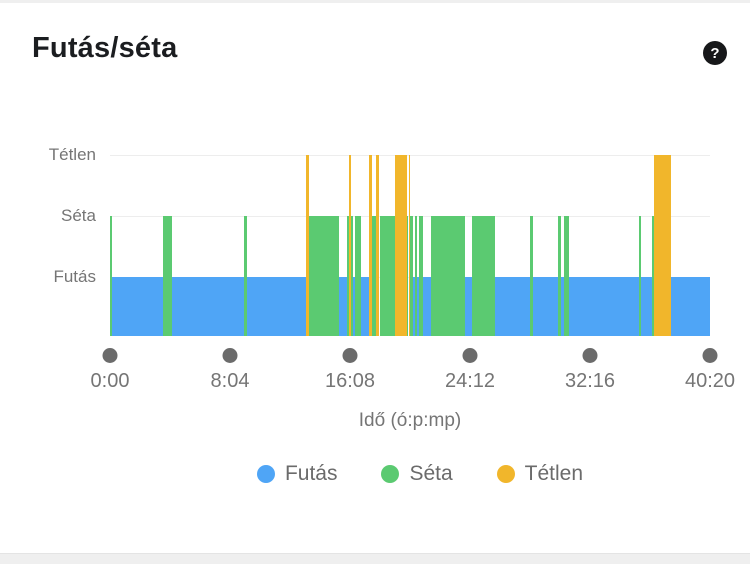  I want to click on bottom-divider-strip, so click(375, 558).